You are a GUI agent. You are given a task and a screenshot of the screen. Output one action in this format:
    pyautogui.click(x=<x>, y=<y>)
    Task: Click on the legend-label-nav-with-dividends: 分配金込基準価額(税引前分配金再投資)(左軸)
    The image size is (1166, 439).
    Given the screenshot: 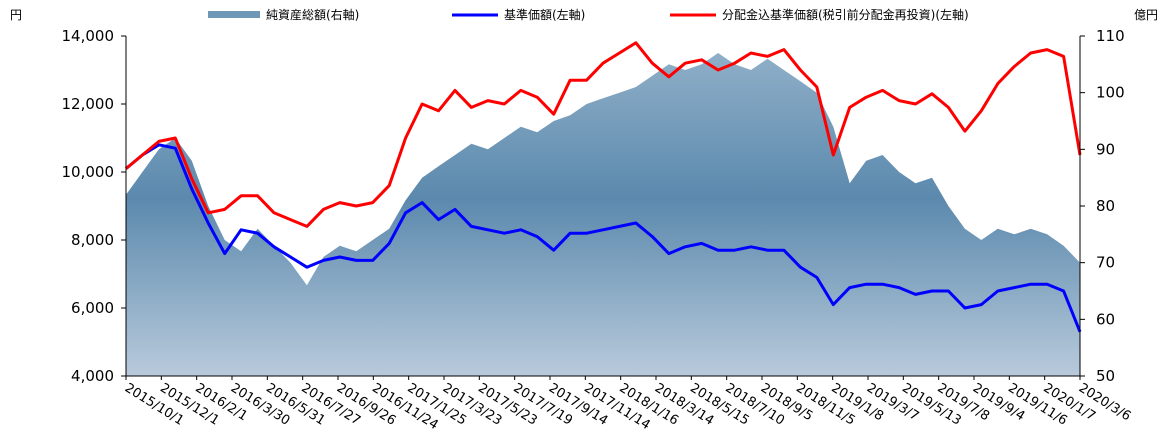 What is the action you would take?
    pyautogui.click(x=845, y=14)
    